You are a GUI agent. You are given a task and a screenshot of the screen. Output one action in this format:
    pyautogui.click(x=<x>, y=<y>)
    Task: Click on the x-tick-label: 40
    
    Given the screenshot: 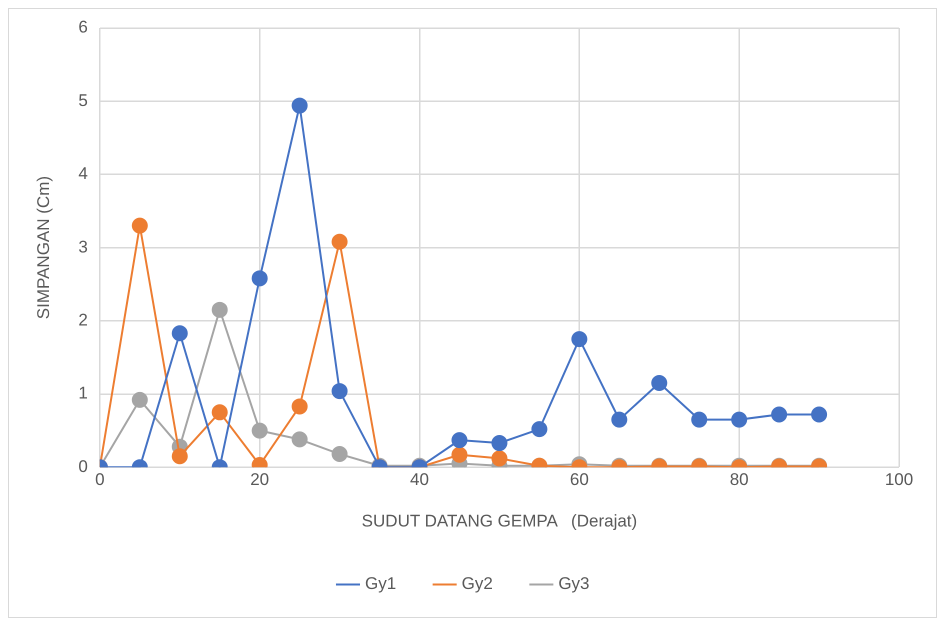 What is the action you would take?
    pyautogui.click(x=419, y=480)
    